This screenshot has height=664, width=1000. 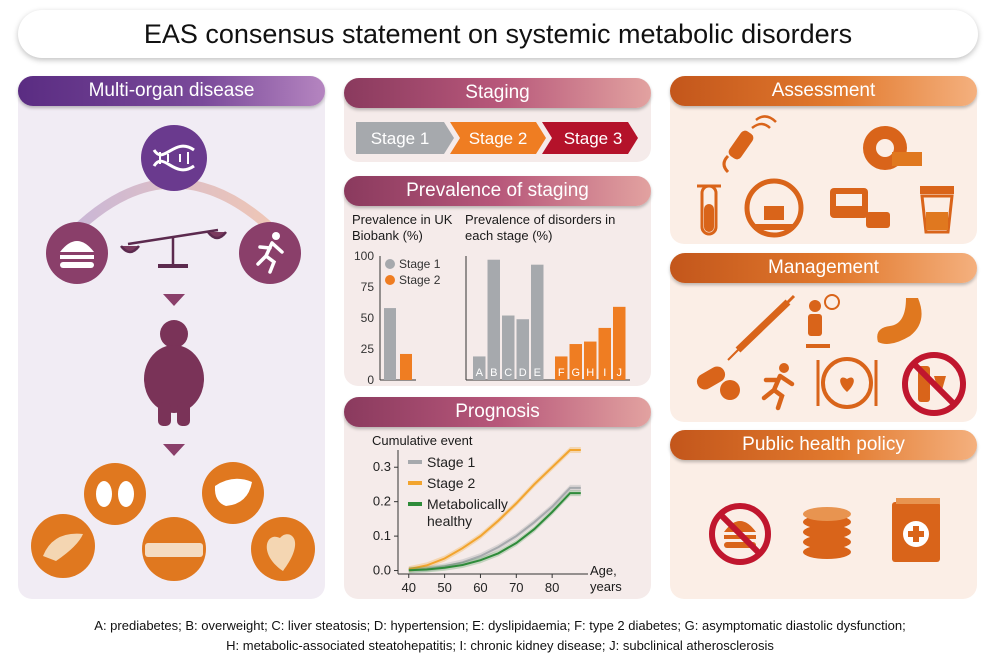 What do you see at coordinates (497, 191) in the screenshot?
I see `prevalence-header: Prevalence of staging` at bounding box center [497, 191].